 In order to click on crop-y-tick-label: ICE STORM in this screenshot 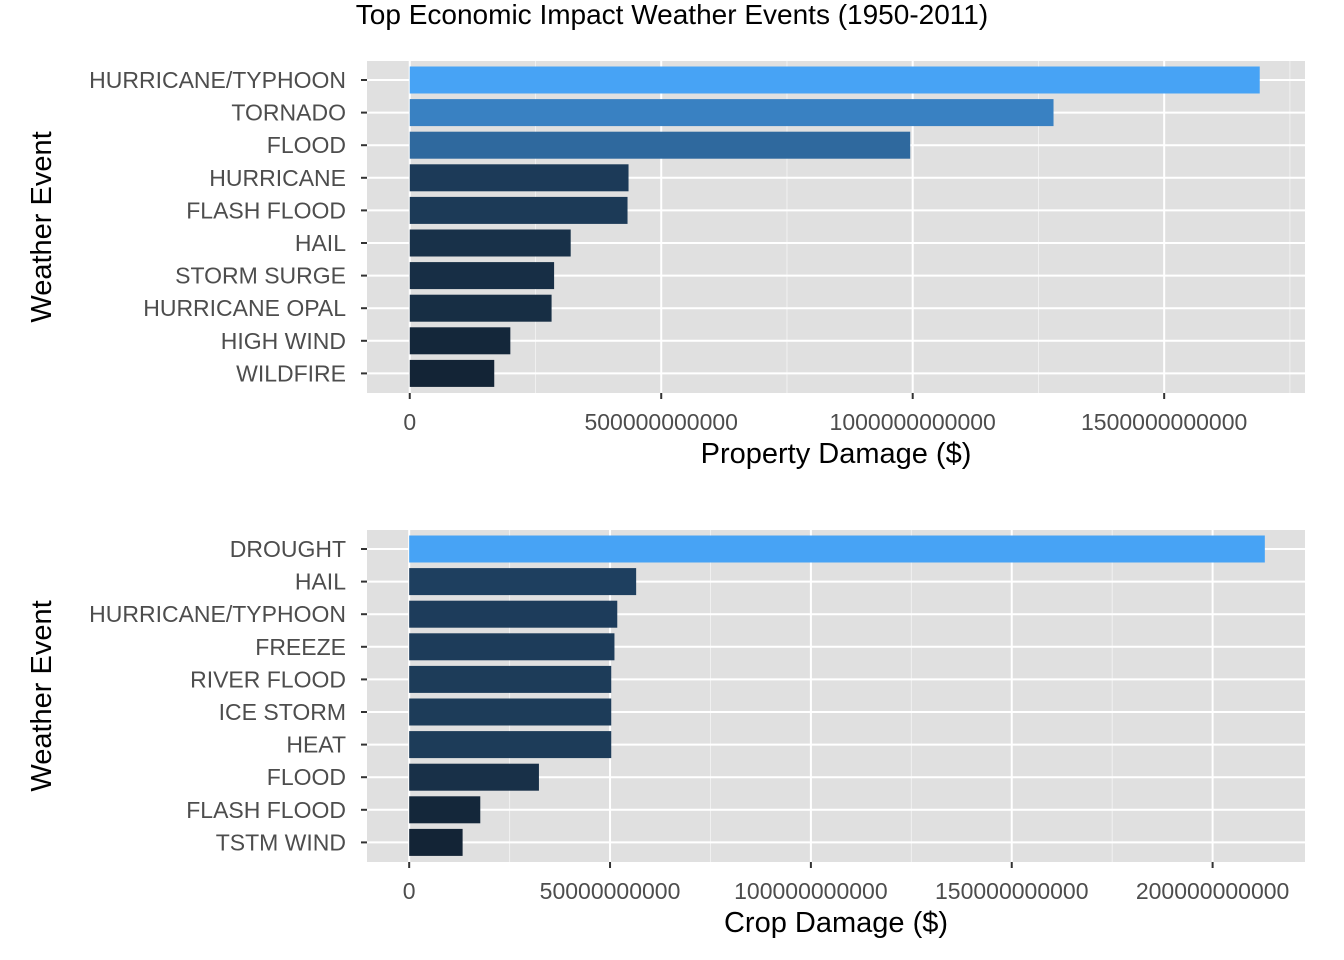, I will do `click(282, 712)`.